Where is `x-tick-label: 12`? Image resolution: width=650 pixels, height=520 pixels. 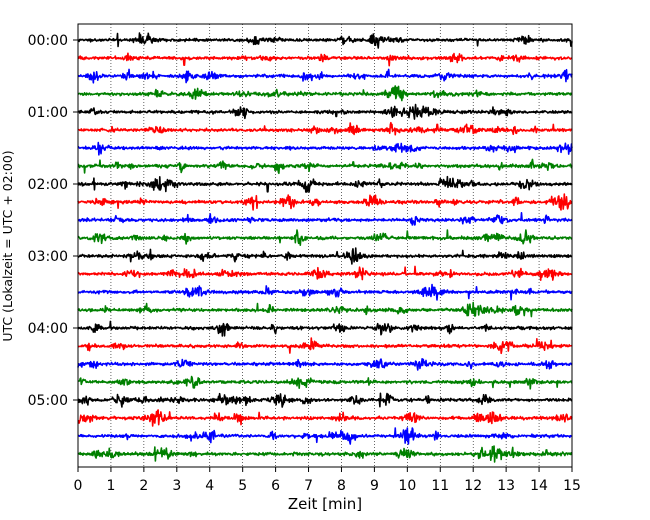
x-tick-label: 12 is located at coordinates (473, 486).